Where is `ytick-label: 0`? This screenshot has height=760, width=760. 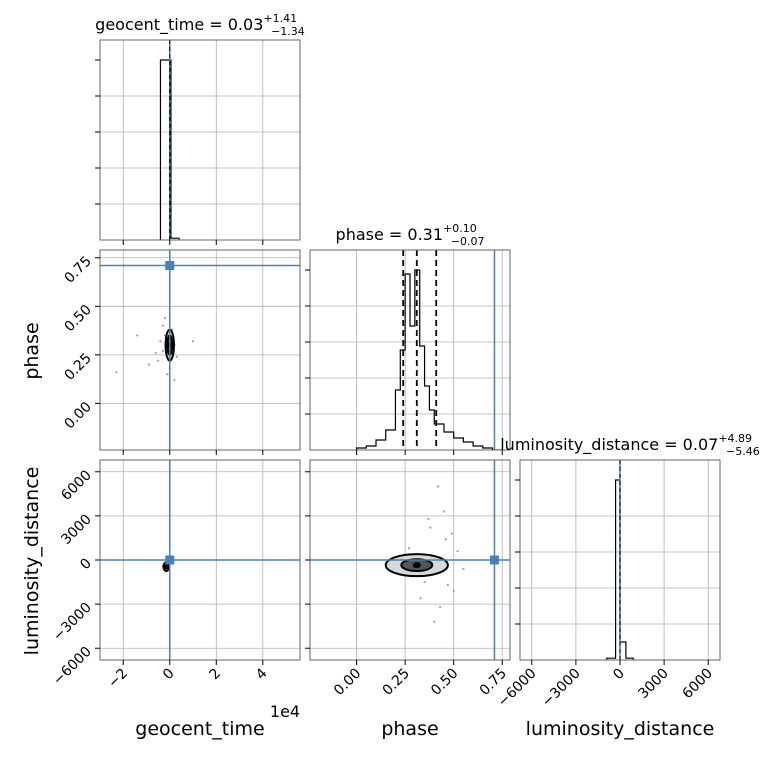
ytick-label: 0 is located at coordinates (86, 565).